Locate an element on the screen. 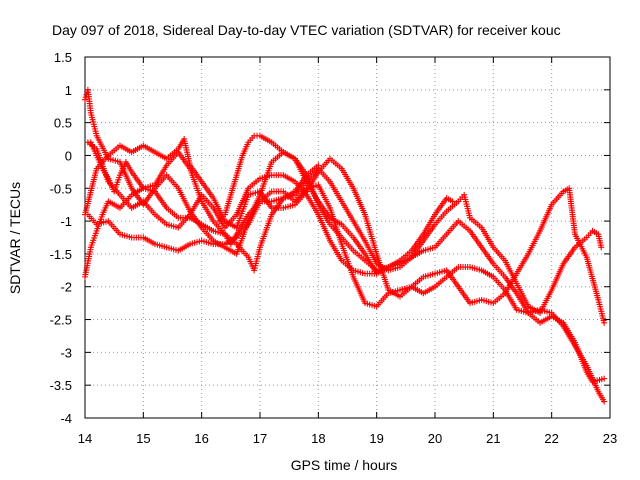 This screenshot has height=480, width=640. y-axis-label: SDTVAR / TECUs is located at coordinates (15, 238).